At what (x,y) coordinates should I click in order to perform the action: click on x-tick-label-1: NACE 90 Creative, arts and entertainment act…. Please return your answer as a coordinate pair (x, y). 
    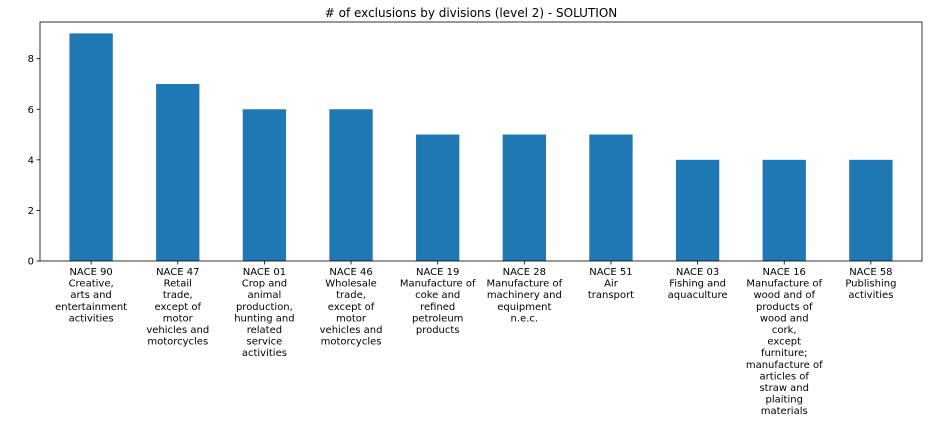
    Looking at the image, I should click on (91, 295).